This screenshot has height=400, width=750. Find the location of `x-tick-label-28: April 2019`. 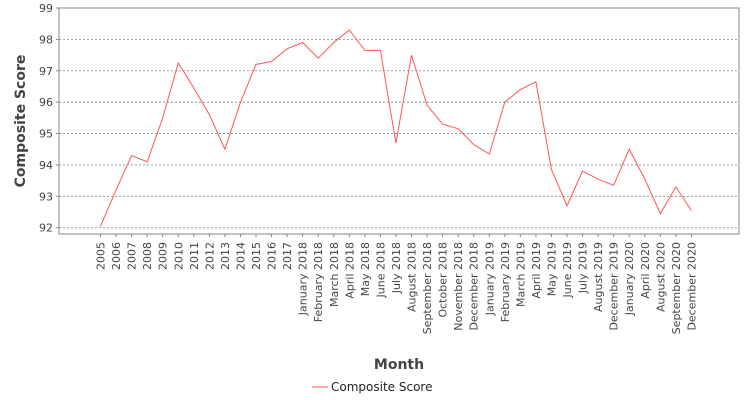

x-tick-label-28: April 2019 is located at coordinates (536, 270).